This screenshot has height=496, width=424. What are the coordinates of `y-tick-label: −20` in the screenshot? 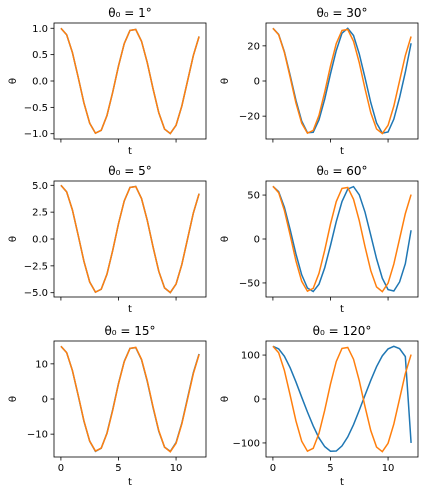 It's located at (249, 117).